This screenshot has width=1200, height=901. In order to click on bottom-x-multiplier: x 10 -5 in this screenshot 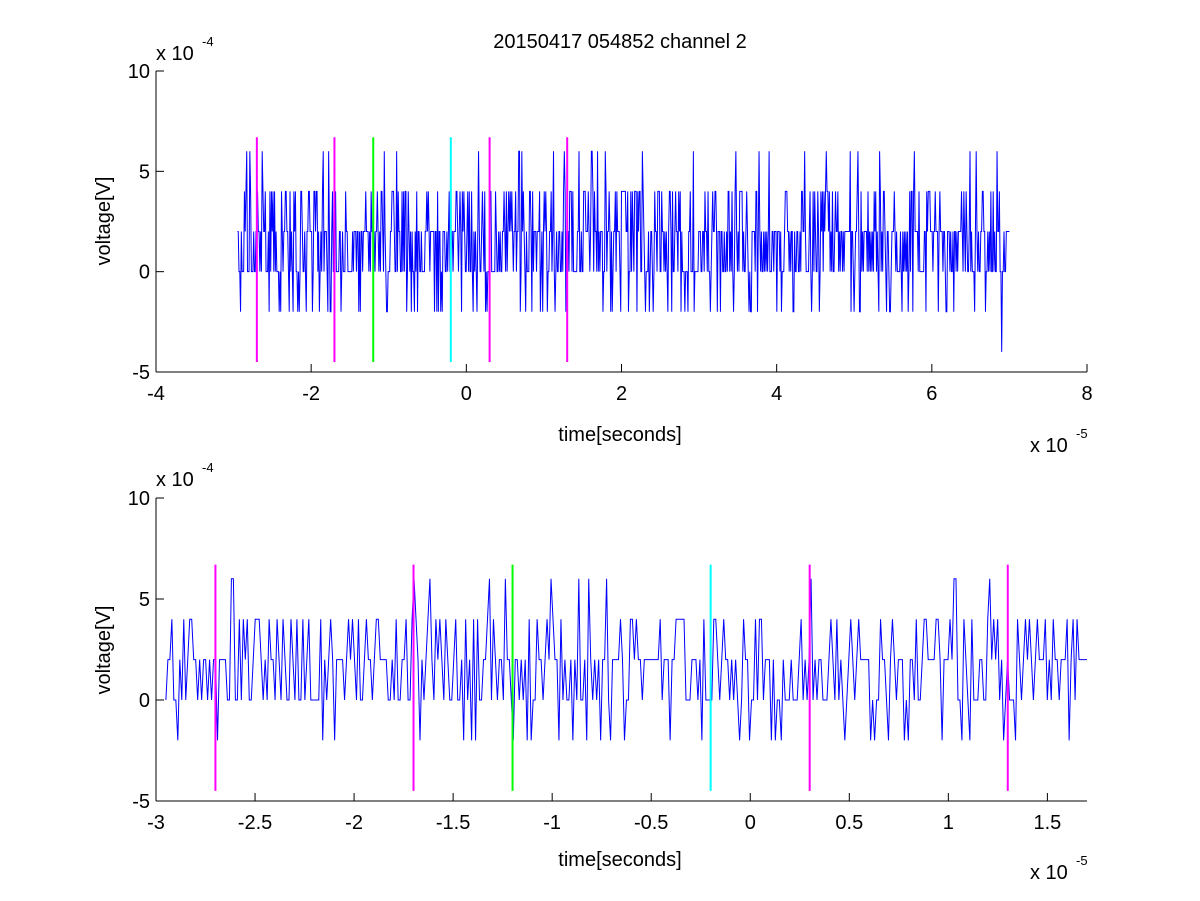, I will do `click(1059, 868)`.